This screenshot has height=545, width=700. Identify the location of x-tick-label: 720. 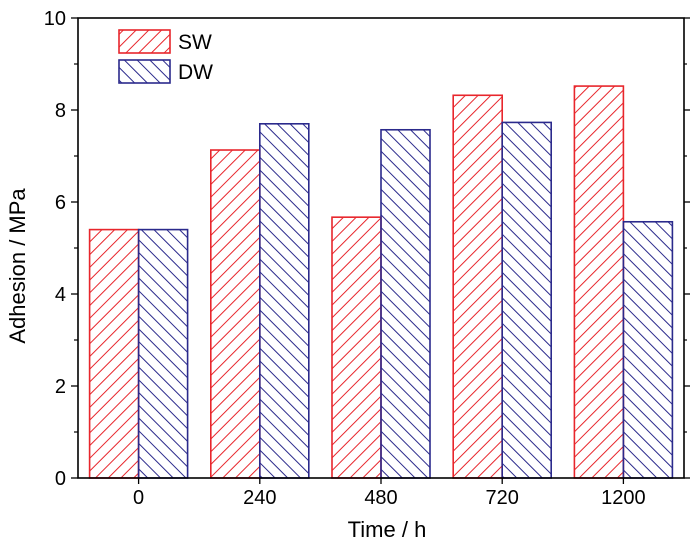
(502, 498).